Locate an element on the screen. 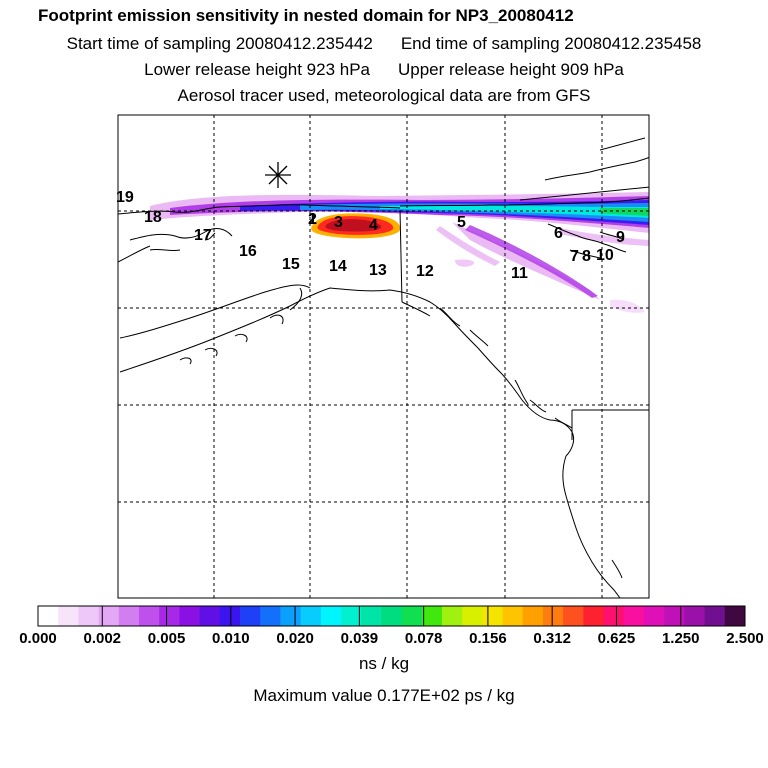 This screenshot has height=768, width=768. point-label-13: 13 is located at coordinates (378, 270).